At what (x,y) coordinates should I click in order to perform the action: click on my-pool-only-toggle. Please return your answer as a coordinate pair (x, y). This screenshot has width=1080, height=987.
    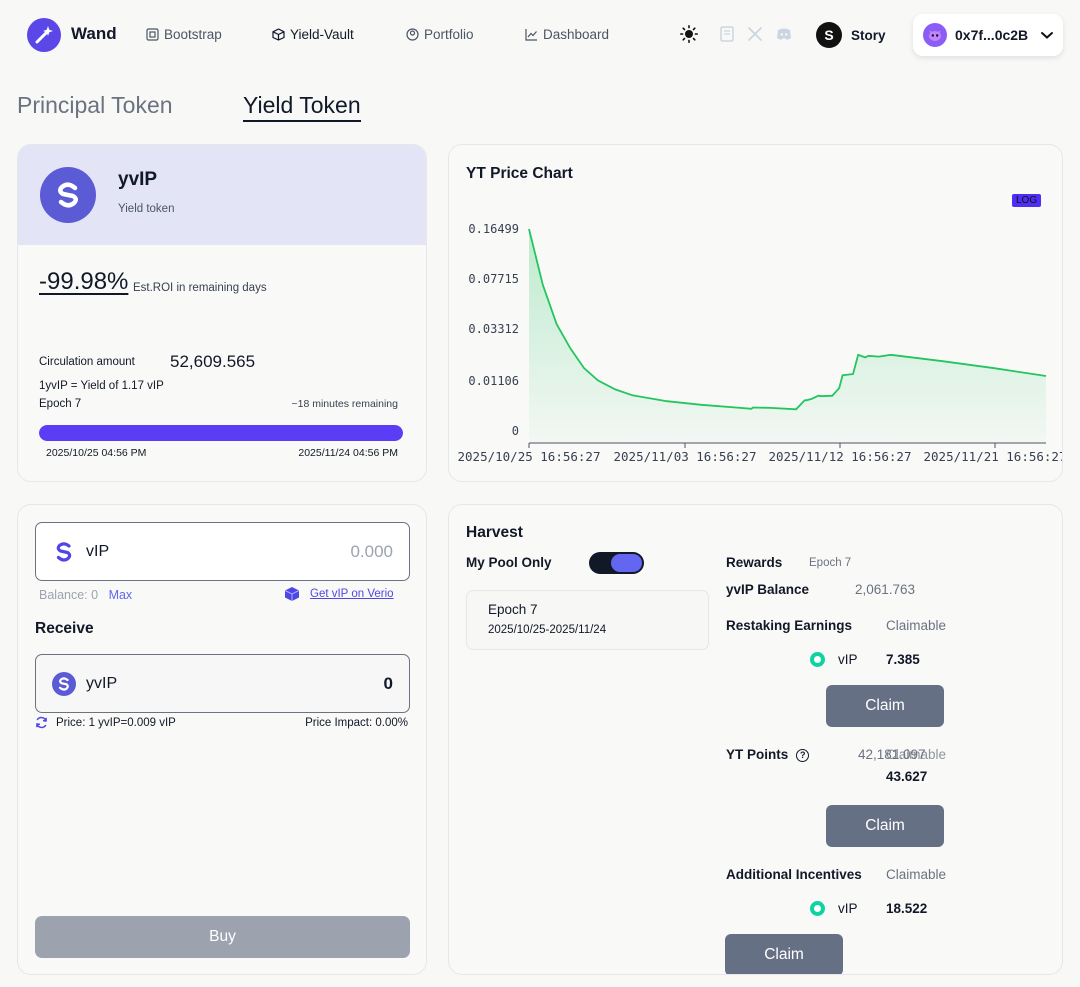
    Looking at the image, I should click on (616, 563).